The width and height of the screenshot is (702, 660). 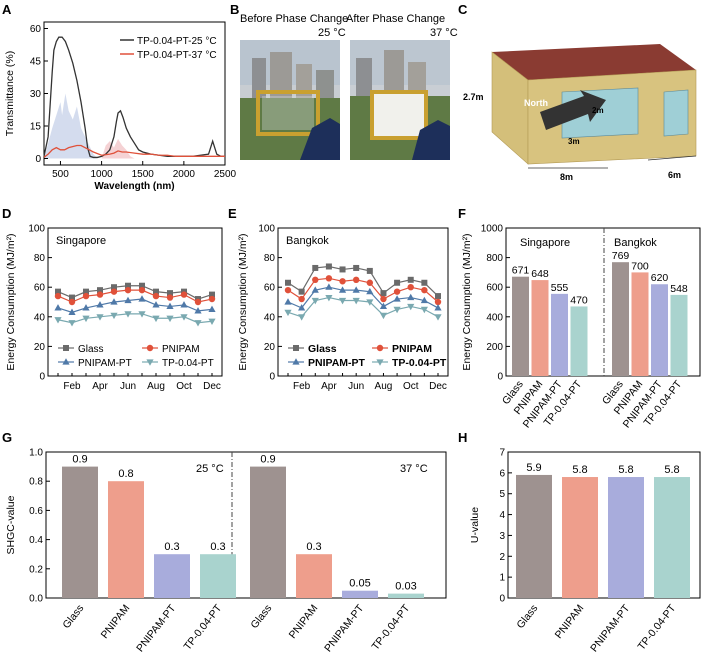 What do you see at coordinates (363, 297) in the screenshot?
I see `series-line` at bounding box center [363, 297].